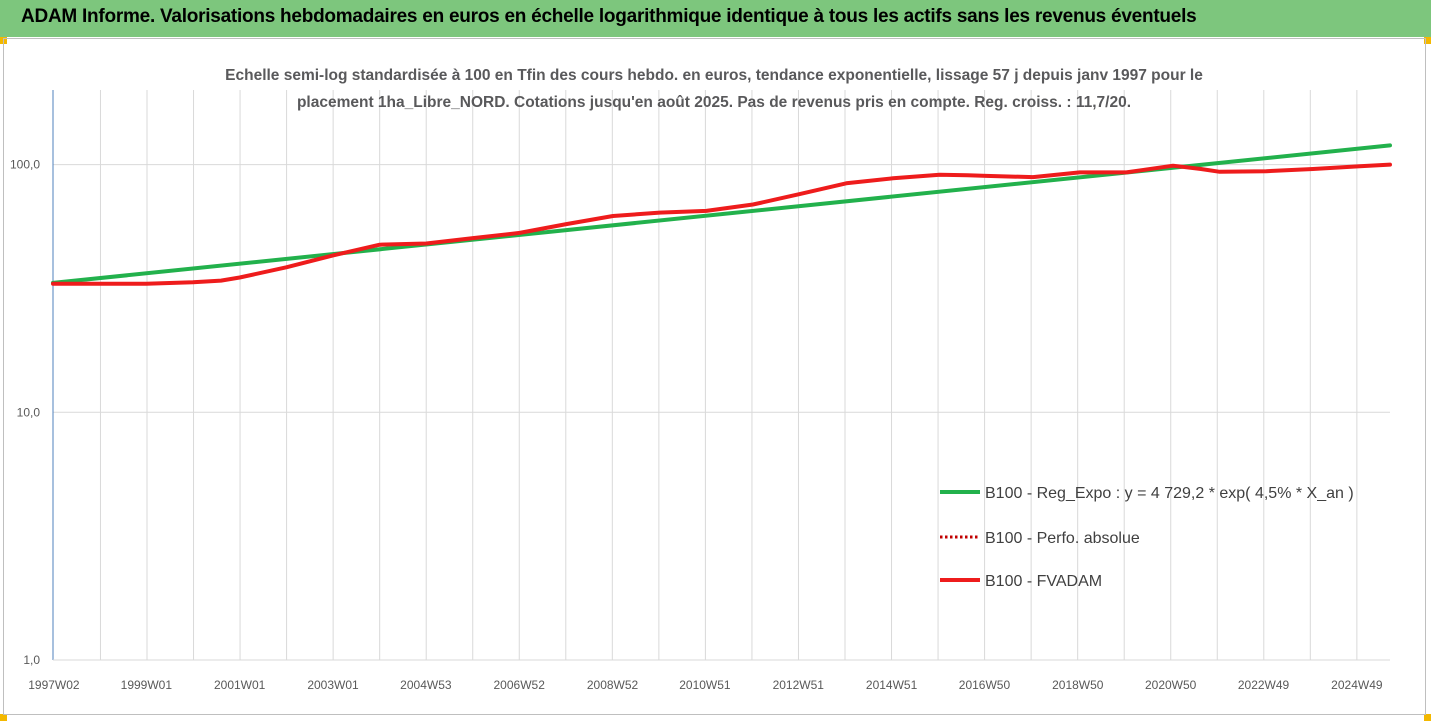 The image size is (1431, 721). What do you see at coordinates (613, 685) in the screenshot?
I see `x-tick-label-6: 2008W52` at bounding box center [613, 685].